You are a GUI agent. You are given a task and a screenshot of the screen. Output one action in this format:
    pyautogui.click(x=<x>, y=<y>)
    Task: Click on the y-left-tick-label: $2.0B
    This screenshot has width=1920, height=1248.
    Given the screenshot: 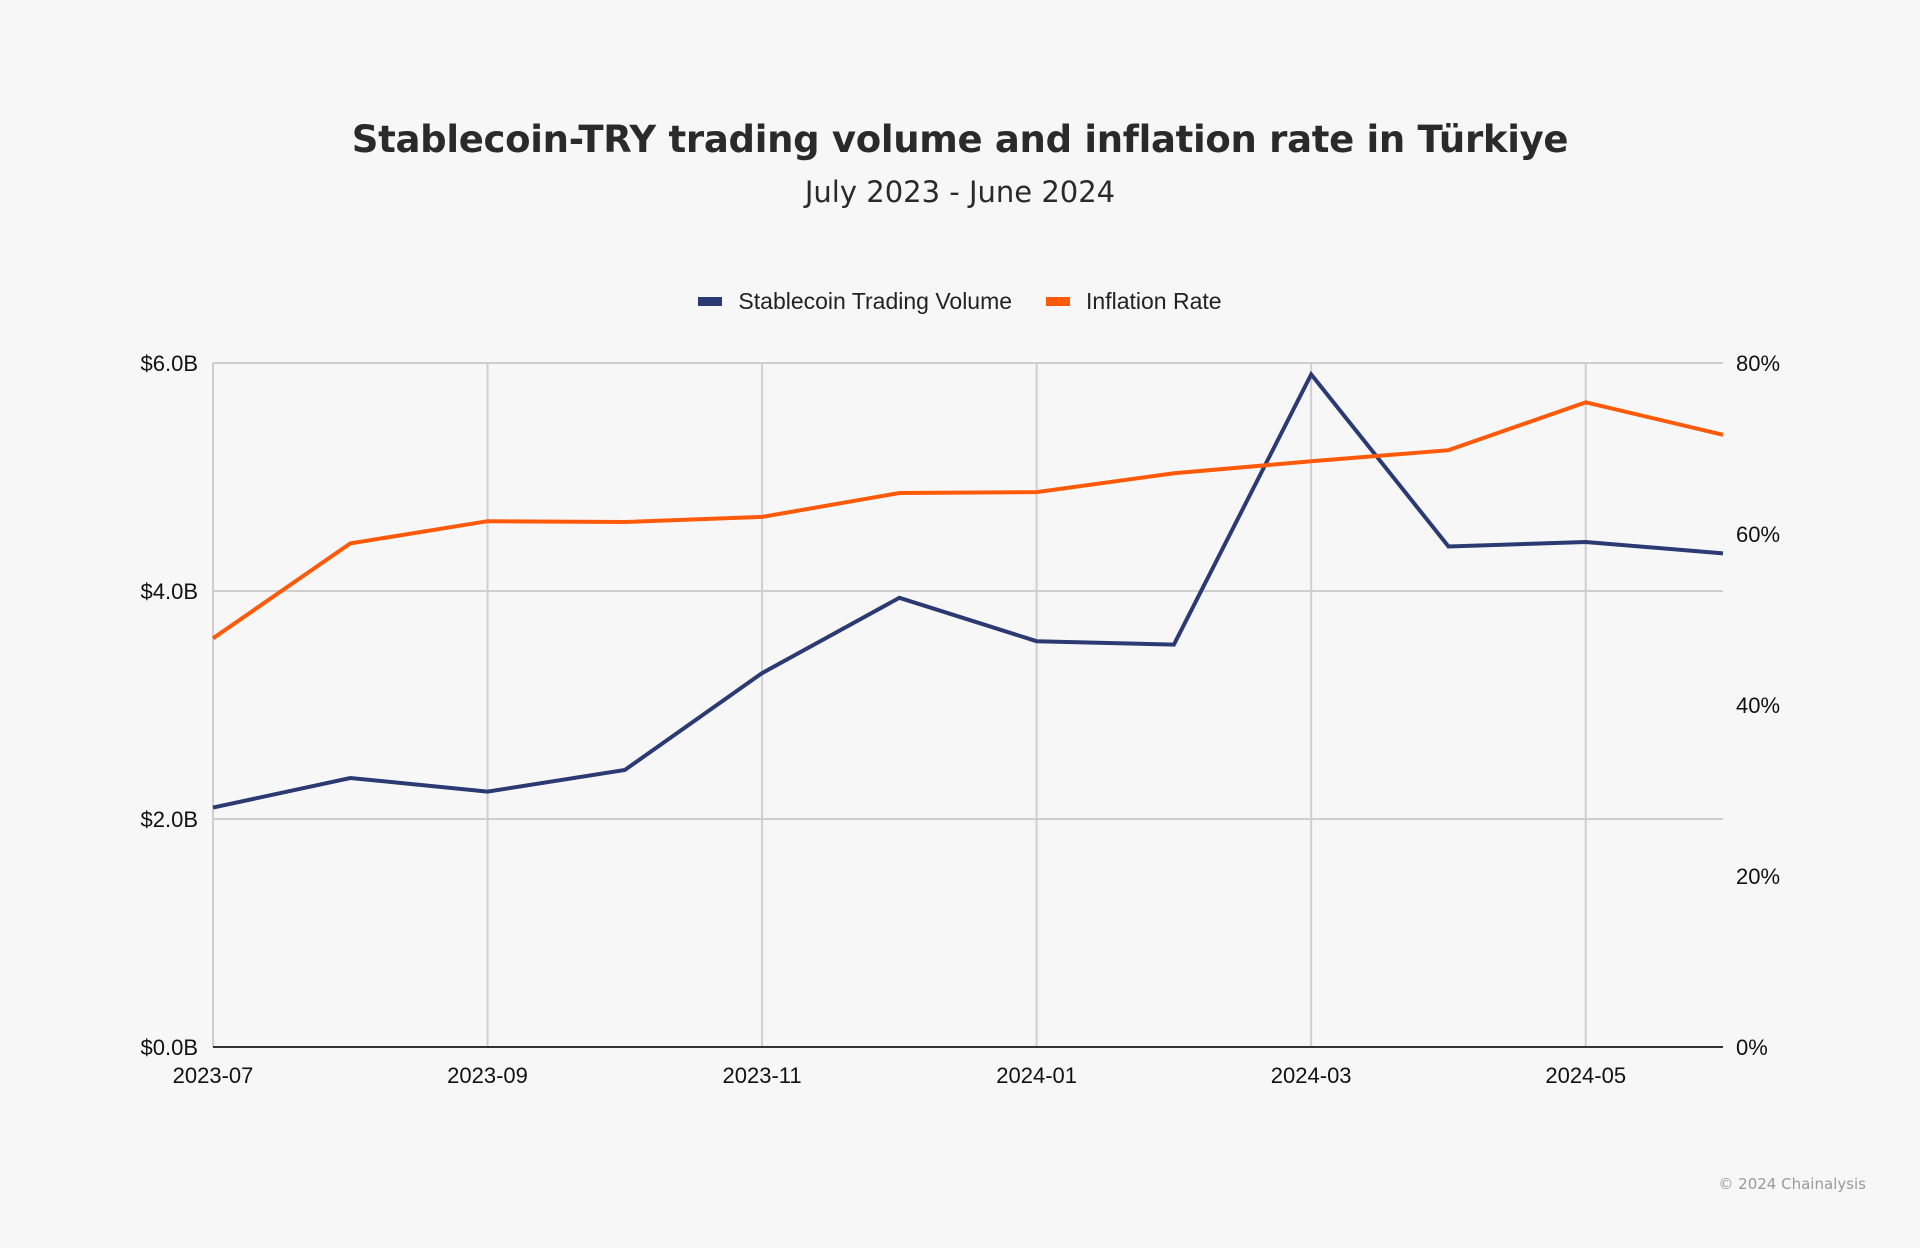 What is the action you would take?
    pyautogui.click(x=170, y=819)
    